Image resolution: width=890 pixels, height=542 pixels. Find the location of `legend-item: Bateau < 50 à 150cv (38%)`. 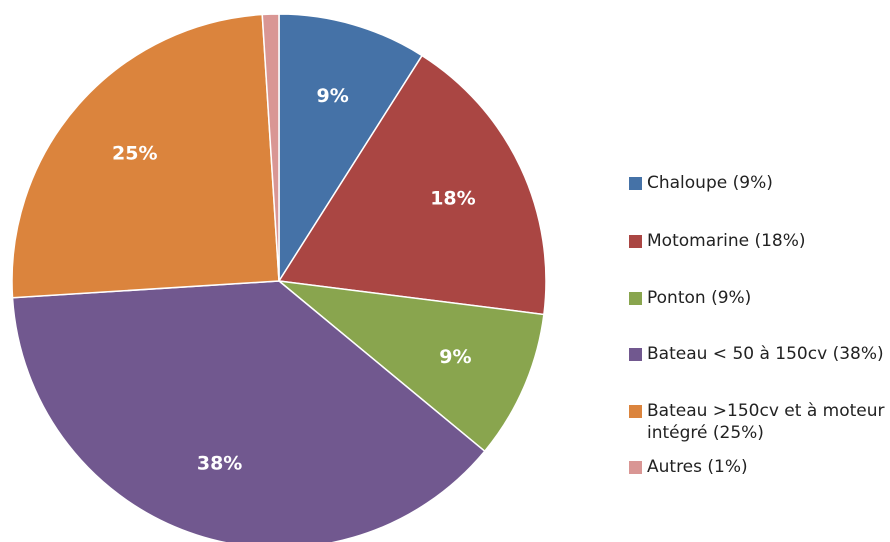

legend-item: Bateau < 50 à 150cv (38%) is located at coordinates (758, 354).